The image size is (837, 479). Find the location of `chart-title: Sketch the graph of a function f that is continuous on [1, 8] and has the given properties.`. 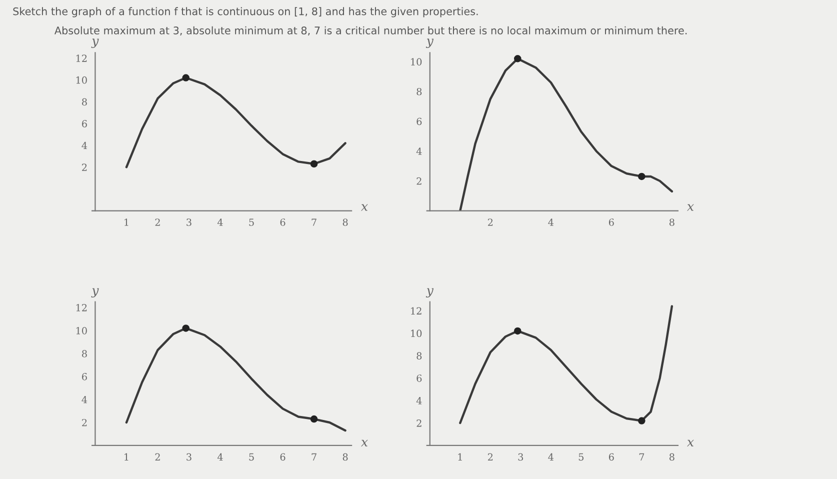

chart-title: Sketch the graph of a function f that is continuous on [1, 8] and has the given properties. is located at coordinates (245, 12).